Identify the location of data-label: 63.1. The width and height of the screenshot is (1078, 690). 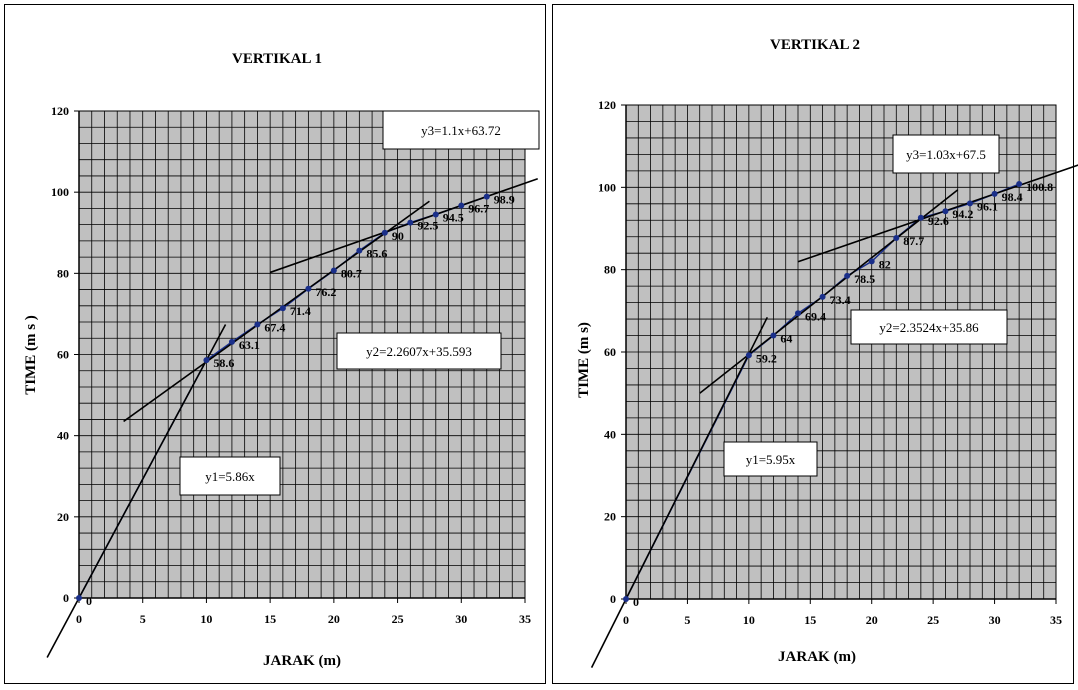
(249, 345).